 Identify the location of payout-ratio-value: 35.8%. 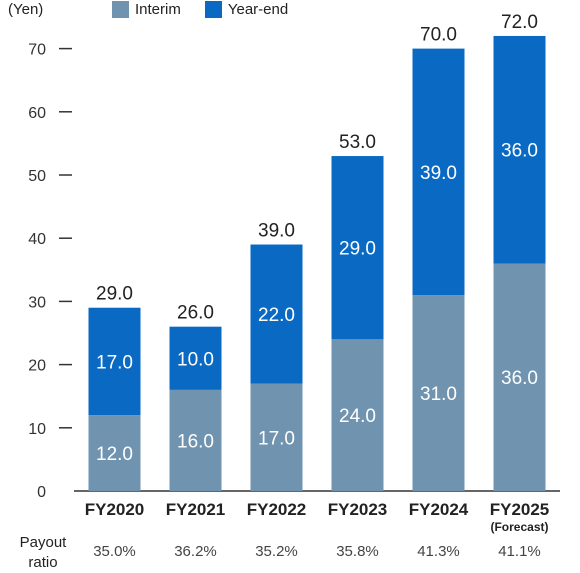
(357, 551).